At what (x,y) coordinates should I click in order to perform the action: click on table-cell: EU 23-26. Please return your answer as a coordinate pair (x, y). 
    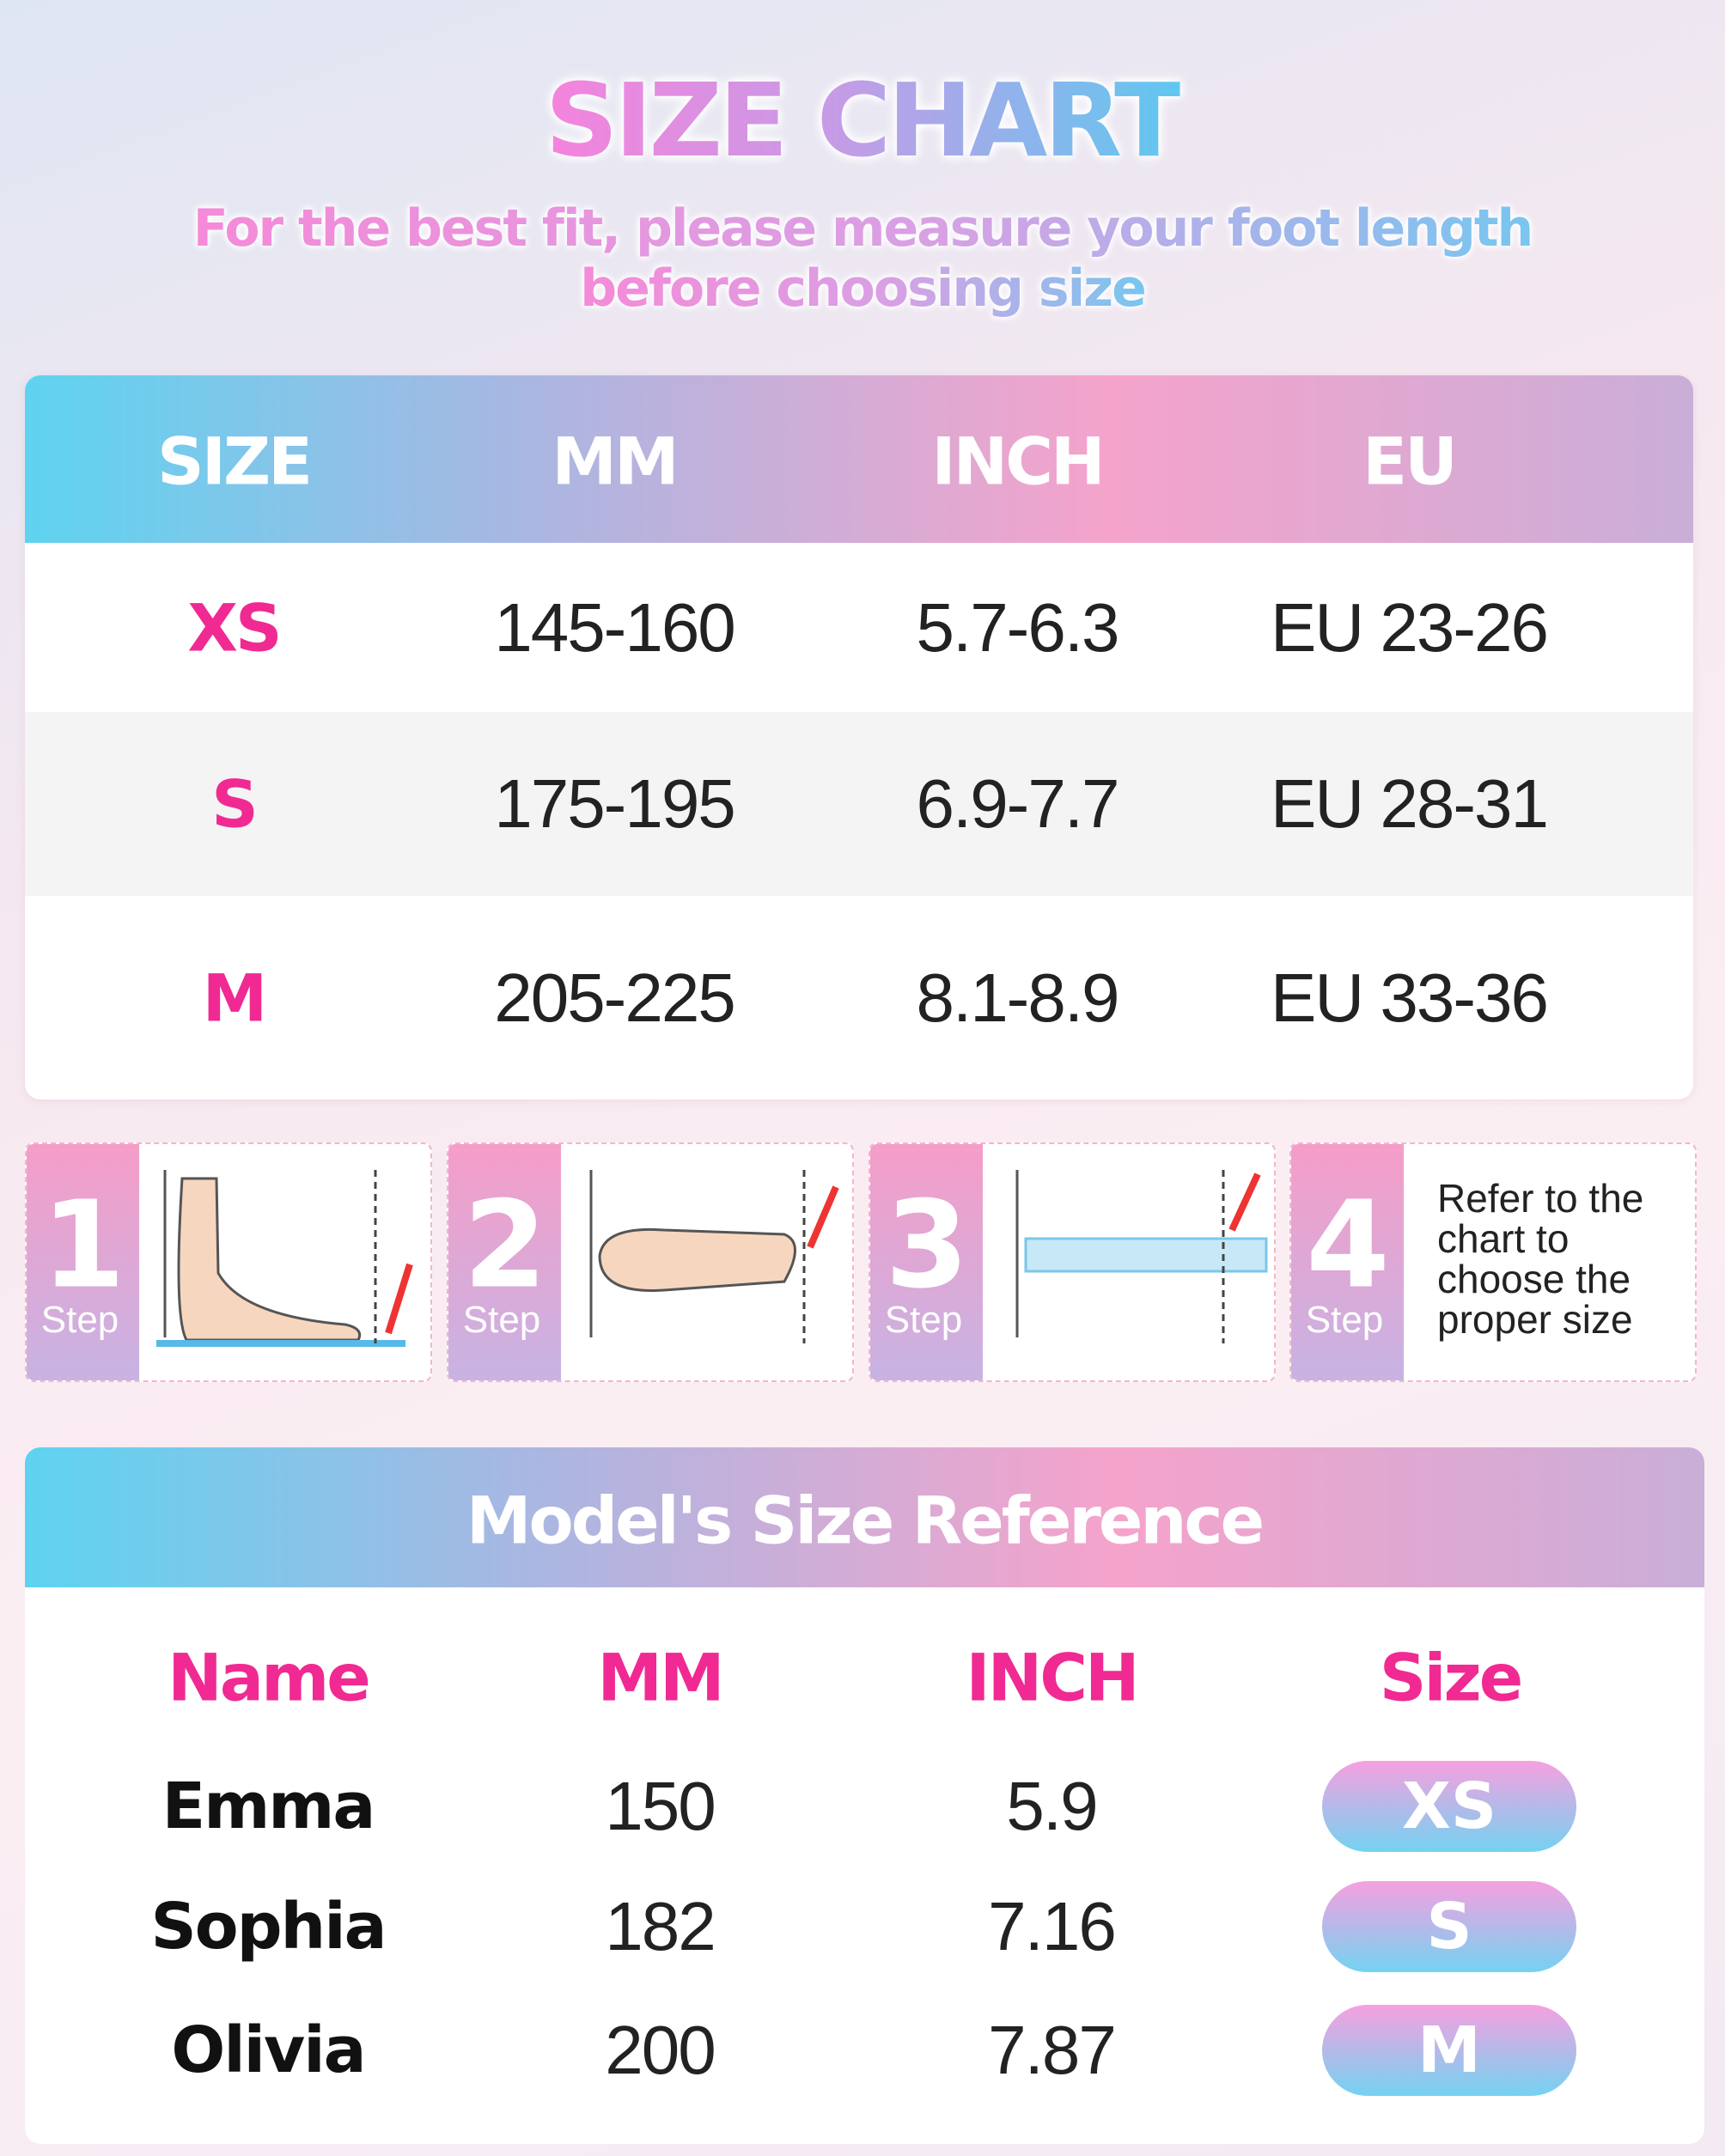
    Looking at the image, I should click on (1410, 627).